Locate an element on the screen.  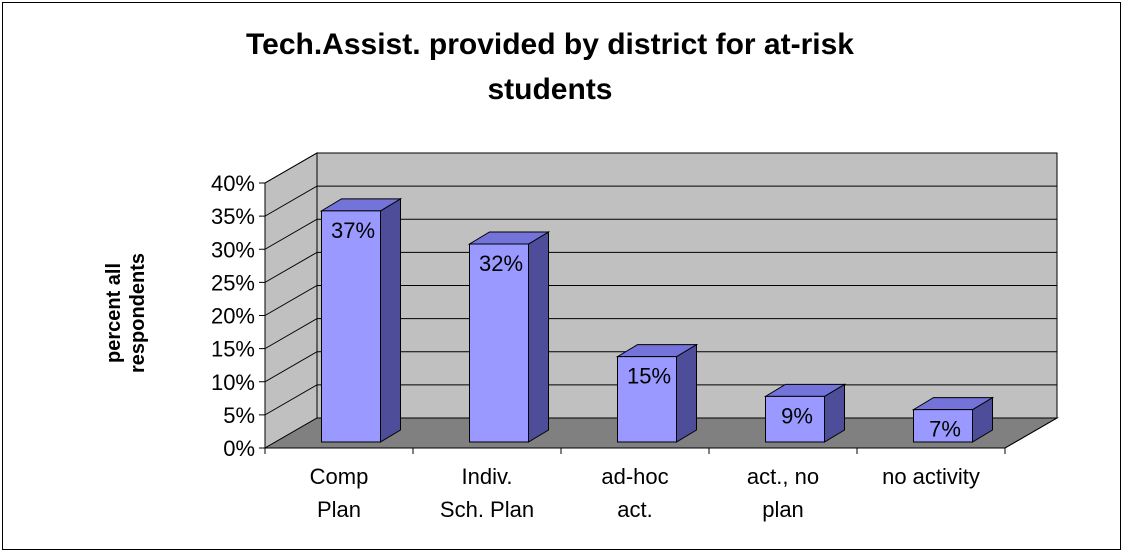
x-axis-depth-line is located at coordinates (1031, 433).